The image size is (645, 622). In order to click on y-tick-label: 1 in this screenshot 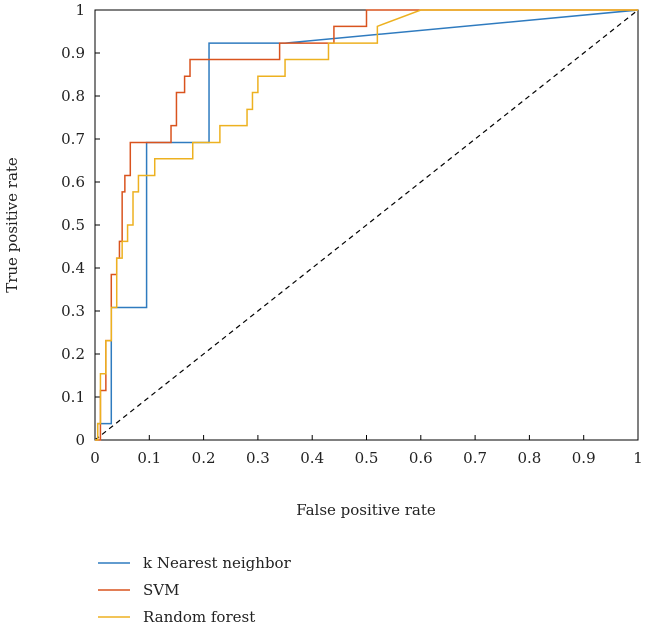, I will do `click(80, 10)`.